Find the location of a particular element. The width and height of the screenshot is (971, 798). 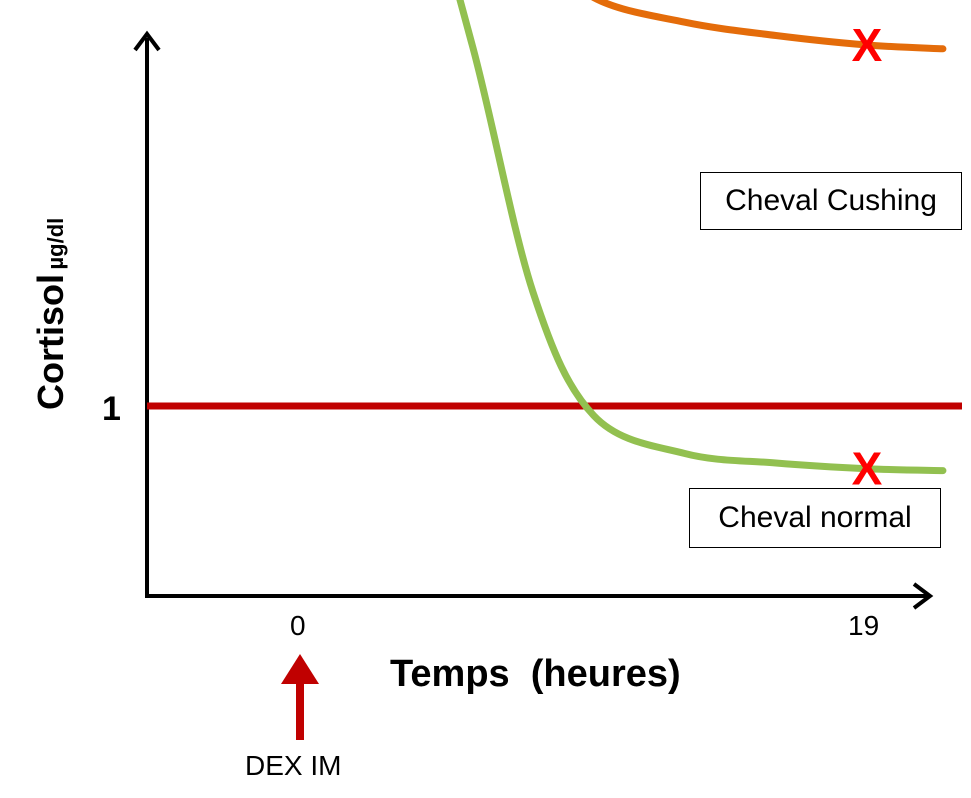

x-axis-arrowhead is located at coordinates (923, 596).